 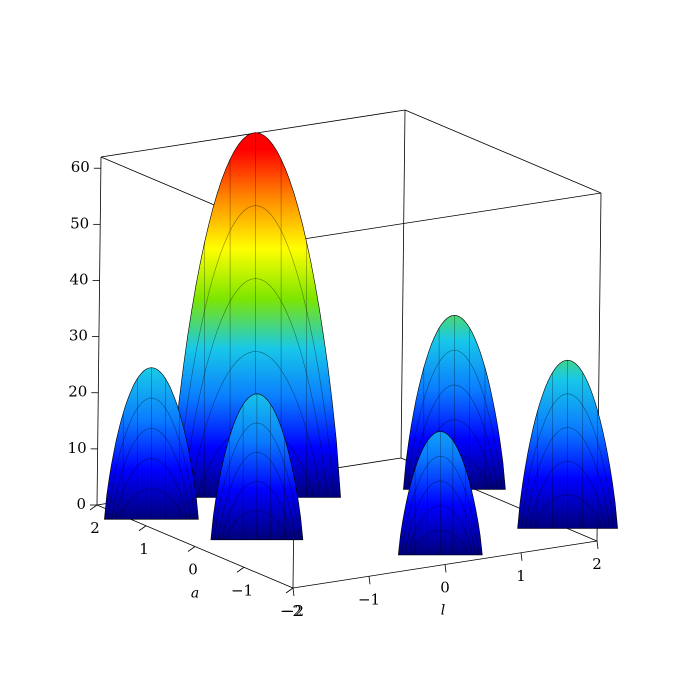 I want to click on z-tick-label: 0, so click(x=81, y=504).